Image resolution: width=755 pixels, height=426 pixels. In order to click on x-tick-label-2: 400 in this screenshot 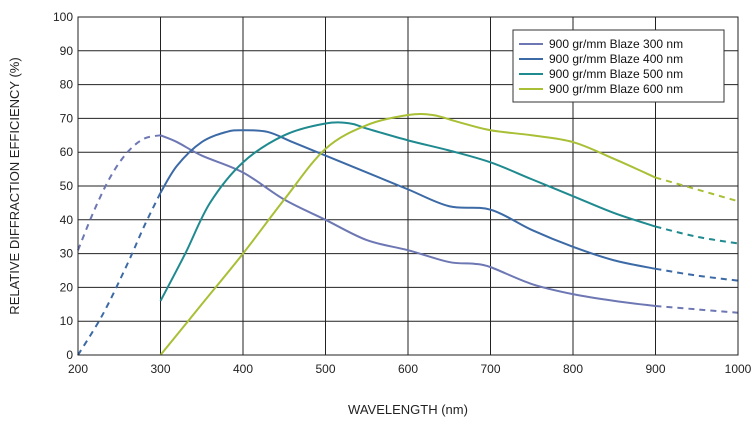, I will do `click(243, 369)`.